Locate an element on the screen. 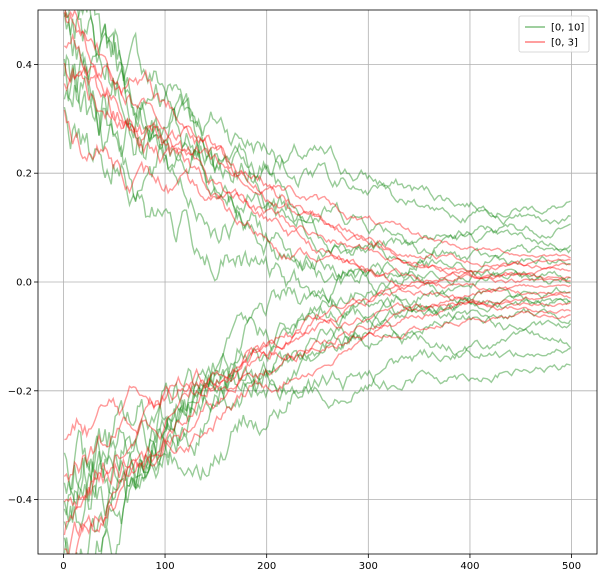 This screenshot has width=607, height=583. legend-label: [0, 3] is located at coordinates (564, 43).